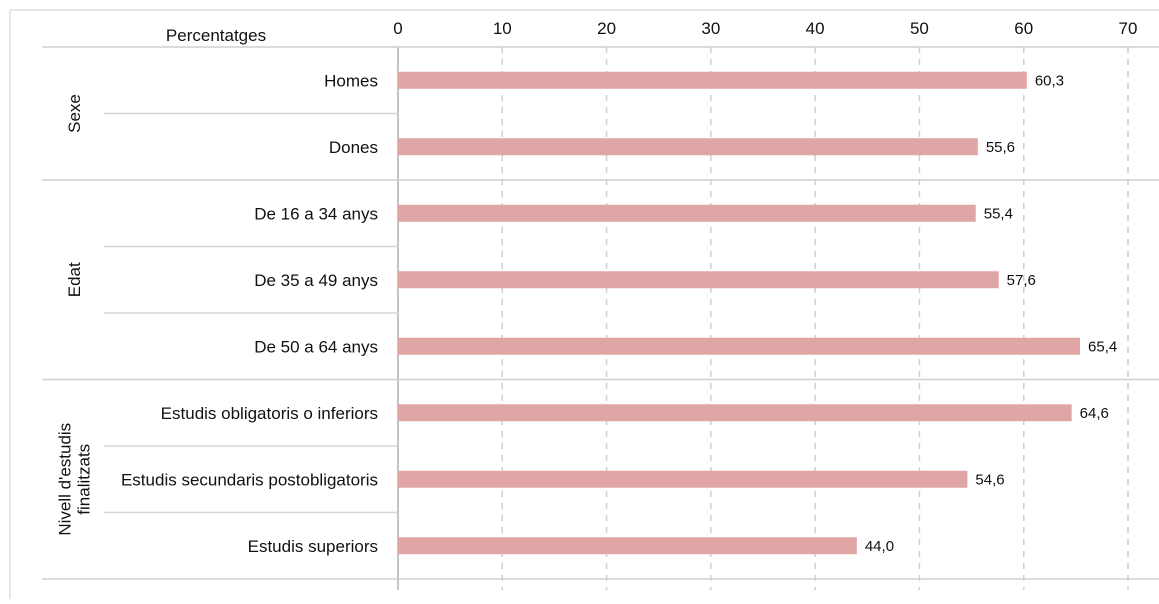 This screenshot has width=1159, height=604. What do you see at coordinates (1000, 147) in the screenshot?
I see `data-label: 55,6` at bounding box center [1000, 147].